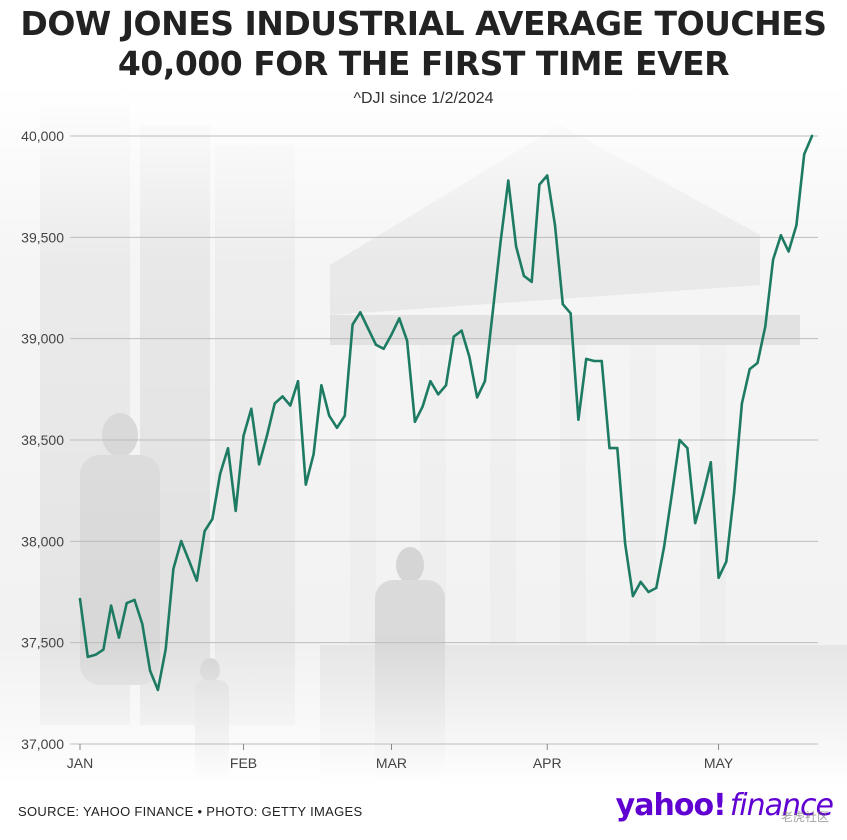 The width and height of the screenshot is (847, 840). I want to click on yahoo-finance-logo: yahoo! finance, so click(724, 805).